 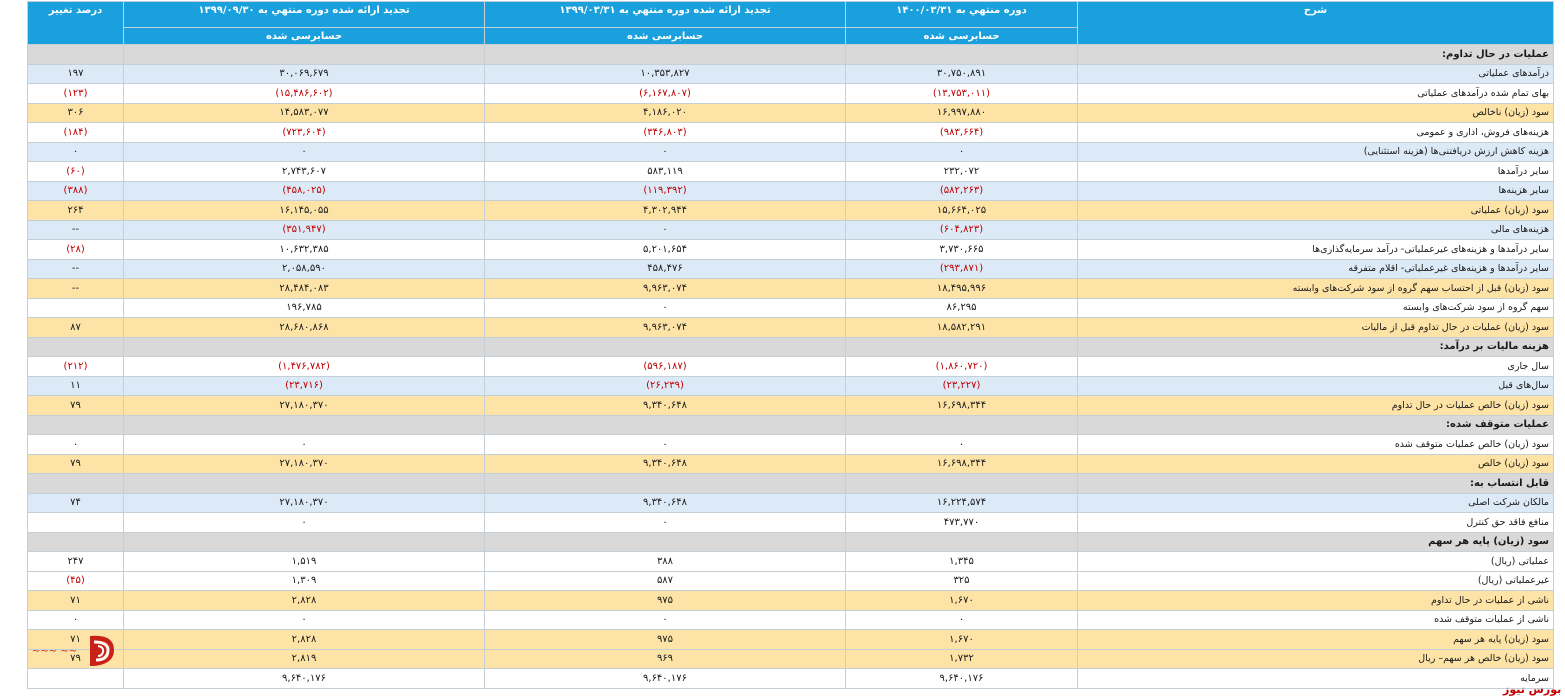 I want to click on value-period-1400: ۰, so click(x=961, y=151).